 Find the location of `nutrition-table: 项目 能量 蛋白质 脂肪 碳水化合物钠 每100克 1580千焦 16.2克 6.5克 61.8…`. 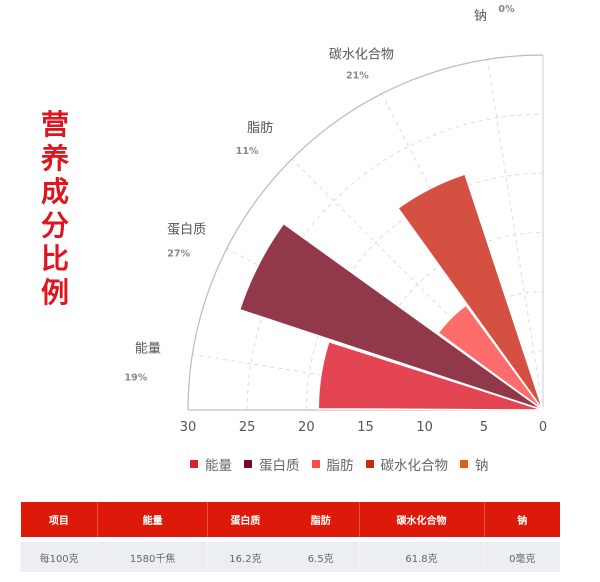

nutrition-table: 项目 能量 蛋白质 脂肪 碳水化合物钠 每100克 1580千焦 16.2克 6.5克 61.8… is located at coordinates (289, 537).